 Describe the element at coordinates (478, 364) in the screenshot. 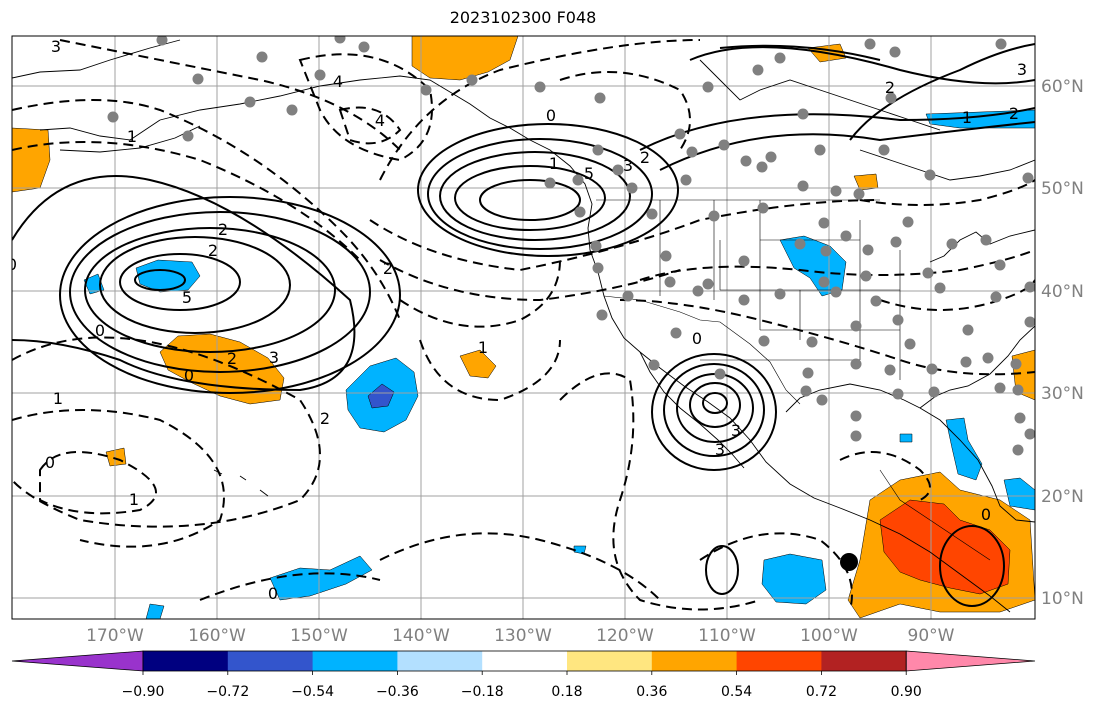

I see `orange-region` at that location.